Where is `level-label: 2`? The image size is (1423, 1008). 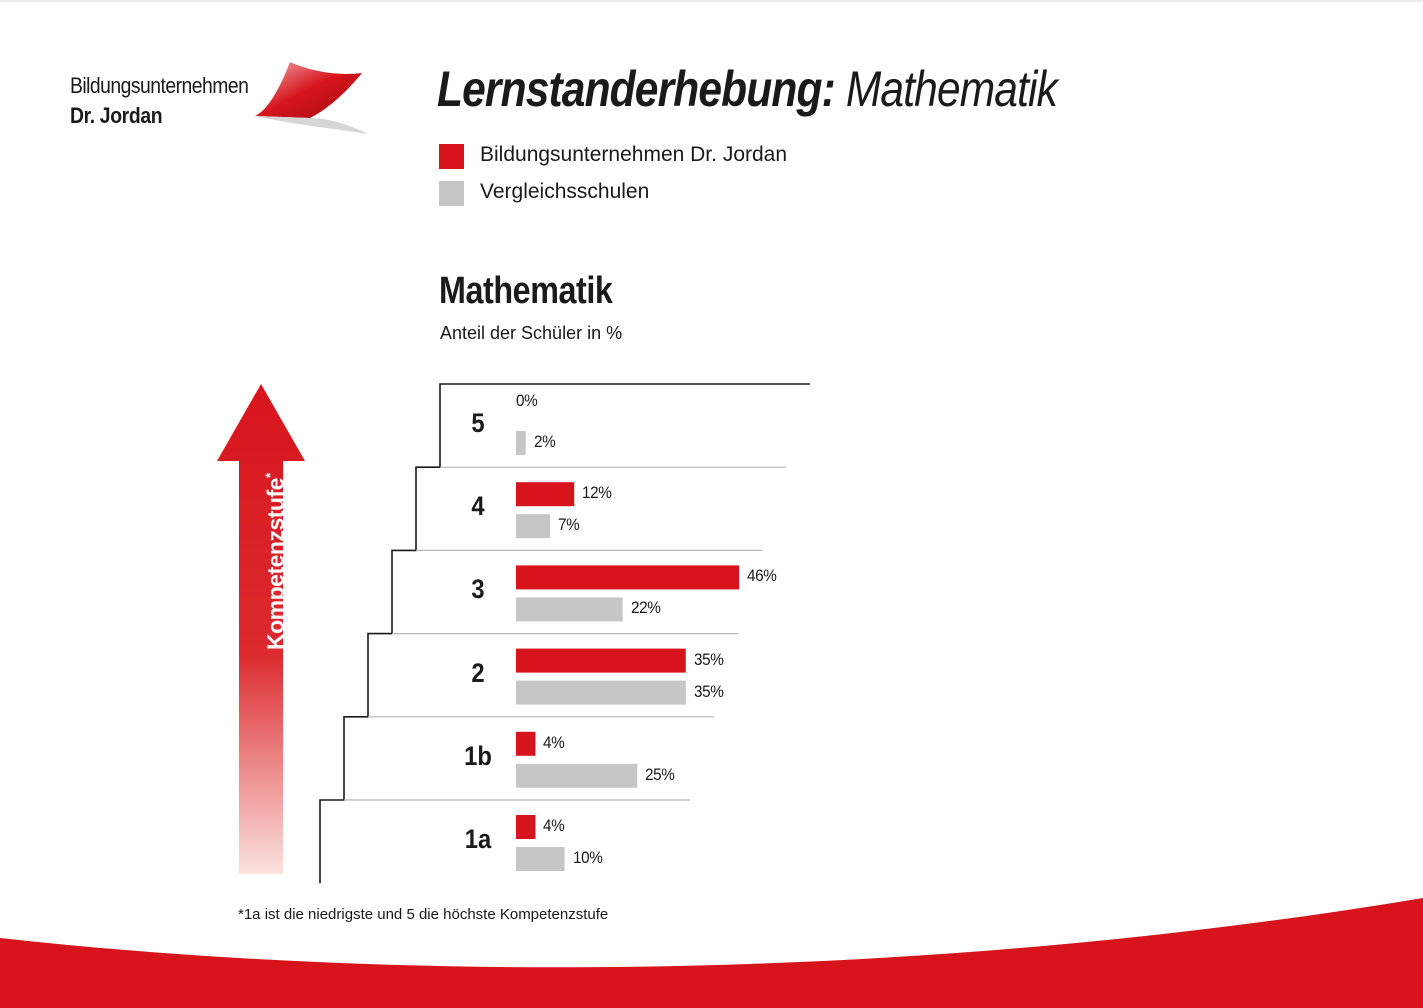 level-label: 2 is located at coordinates (478, 672).